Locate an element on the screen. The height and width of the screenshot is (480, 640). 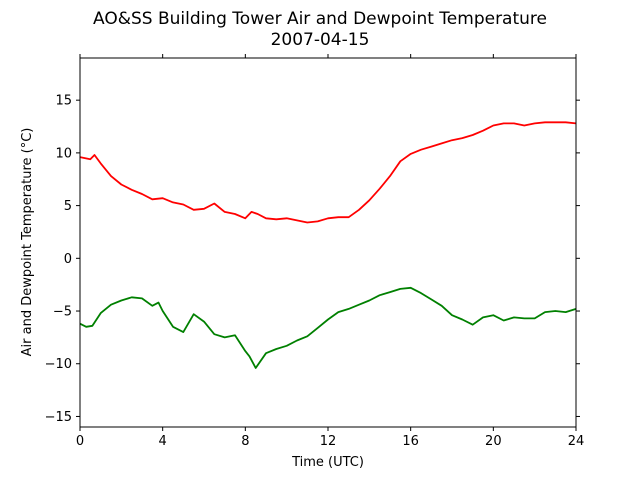
x-tick-label: 12 is located at coordinates (328, 441).